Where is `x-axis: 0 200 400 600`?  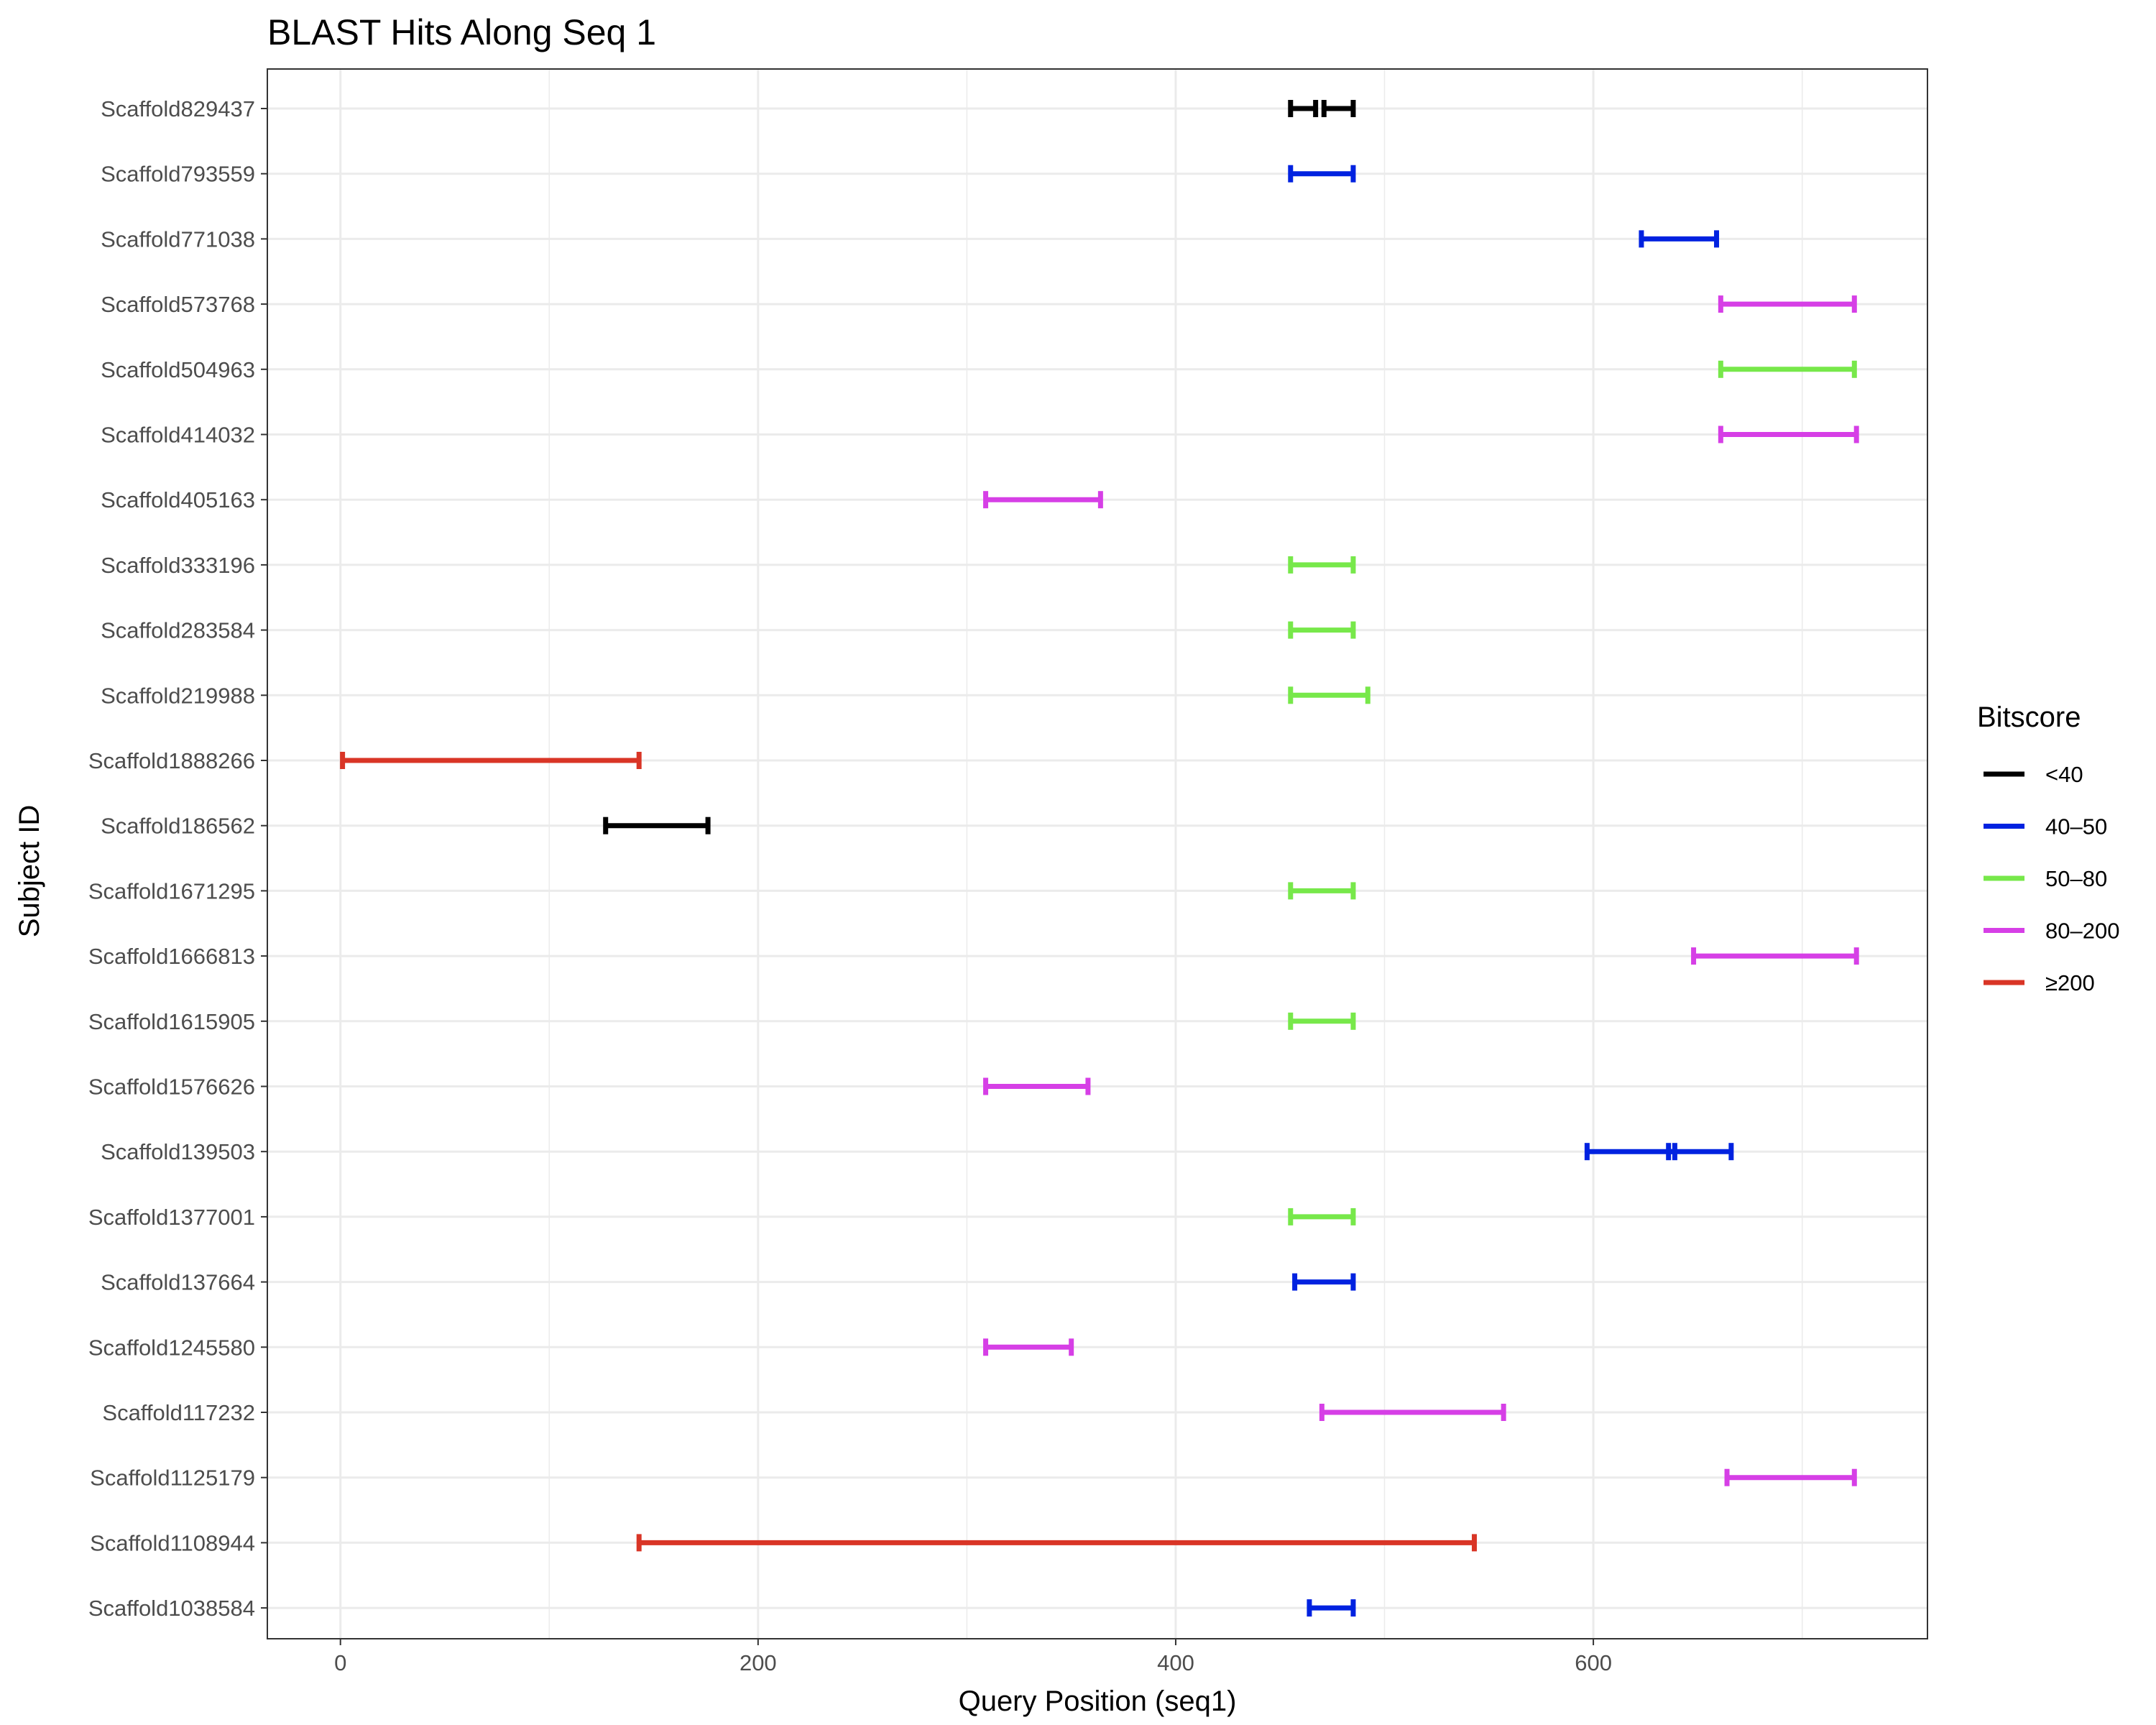
x-axis: 0 200 400 600 is located at coordinates (973, 1657).